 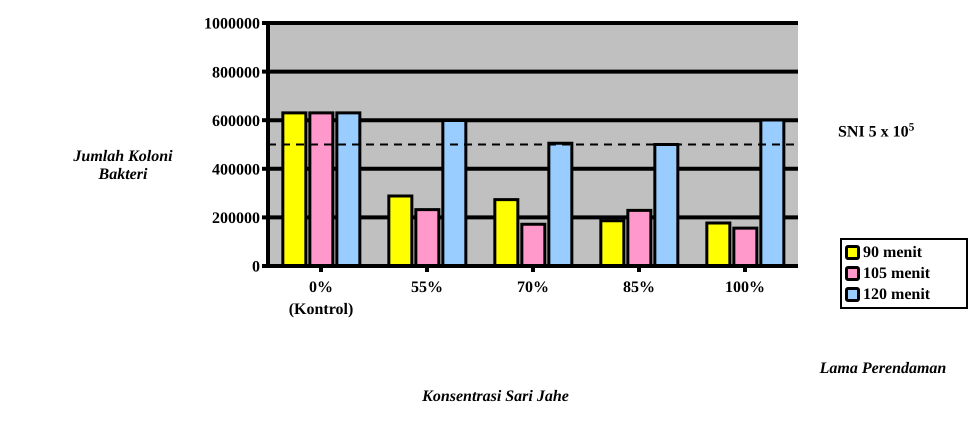 I want to click on y-tick-label: 1000000, so click(x=232, y=24).